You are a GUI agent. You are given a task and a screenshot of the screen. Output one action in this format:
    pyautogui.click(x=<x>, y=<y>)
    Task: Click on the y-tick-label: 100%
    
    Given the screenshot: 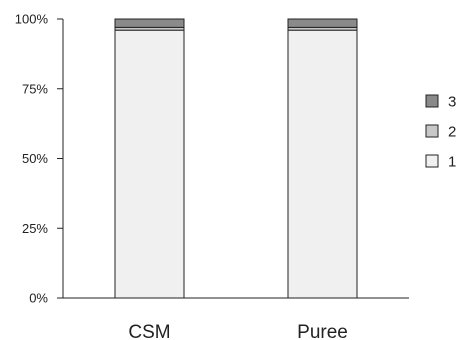 What is the action you would take?
    pyautogui.click(x=32, y=19)
    